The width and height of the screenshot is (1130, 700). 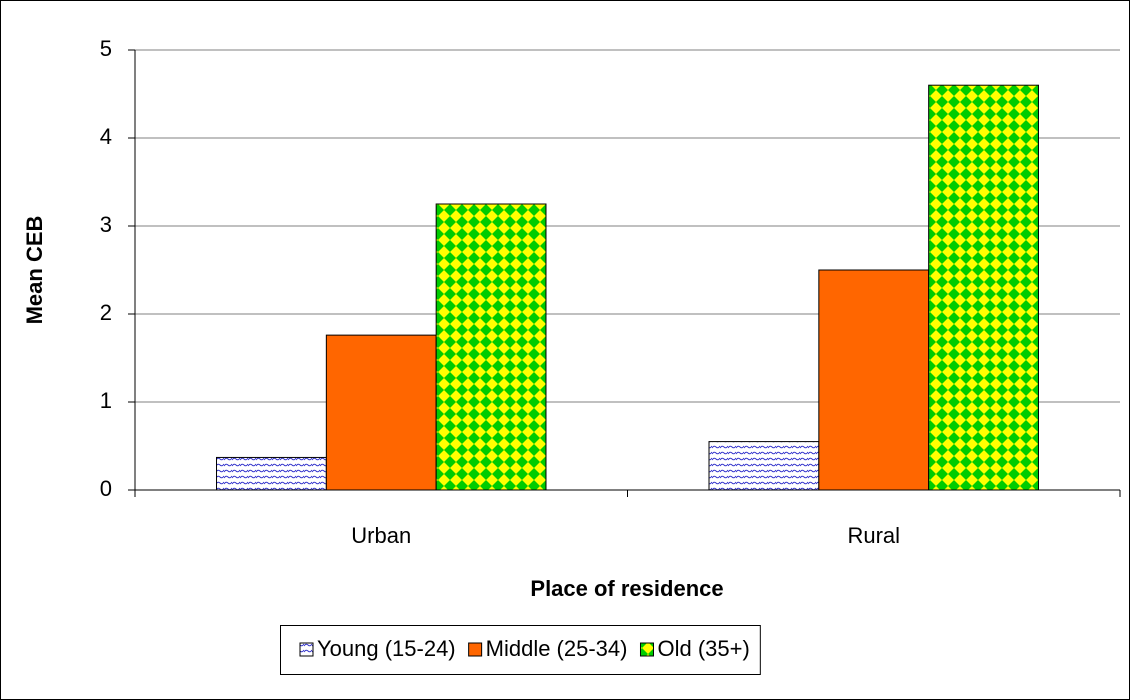 What do you see at coordinates (381, 535) in the screenshot?
I see `x-tick-label: Urban` at bounding box center [381, 535].